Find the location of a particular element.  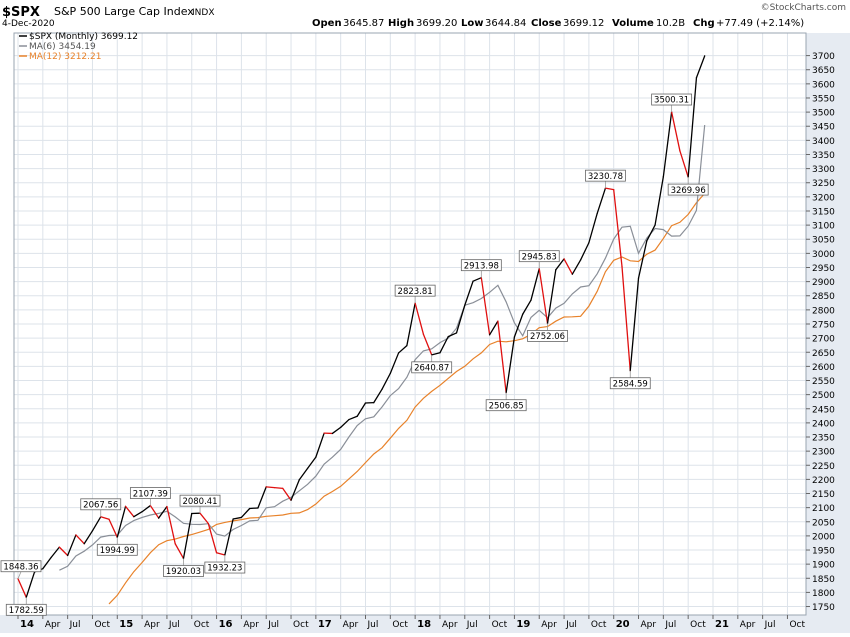

y-tick-label: 2100 is located at coordinates (823, 509).